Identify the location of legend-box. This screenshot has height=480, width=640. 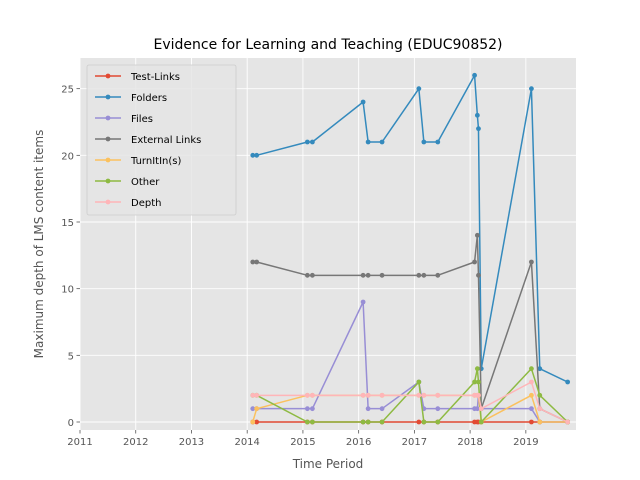
(161, 140).